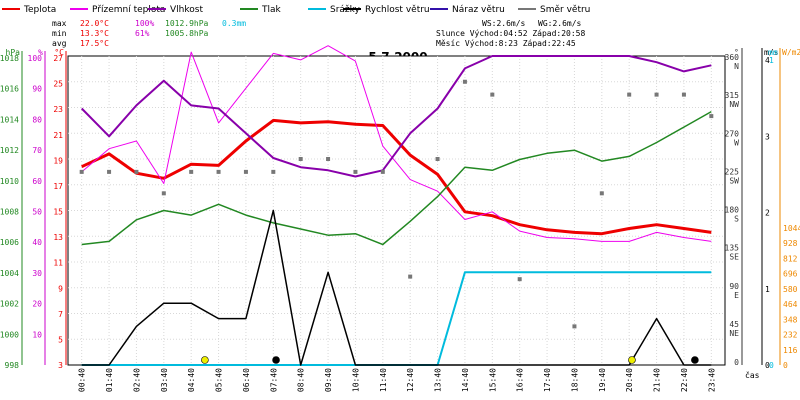 The image size is (800, 400). What do you see at coordinates (438, 380) in the screenshot?
I see `x-tick-label: 13:40` at bounding box center [438, 380].